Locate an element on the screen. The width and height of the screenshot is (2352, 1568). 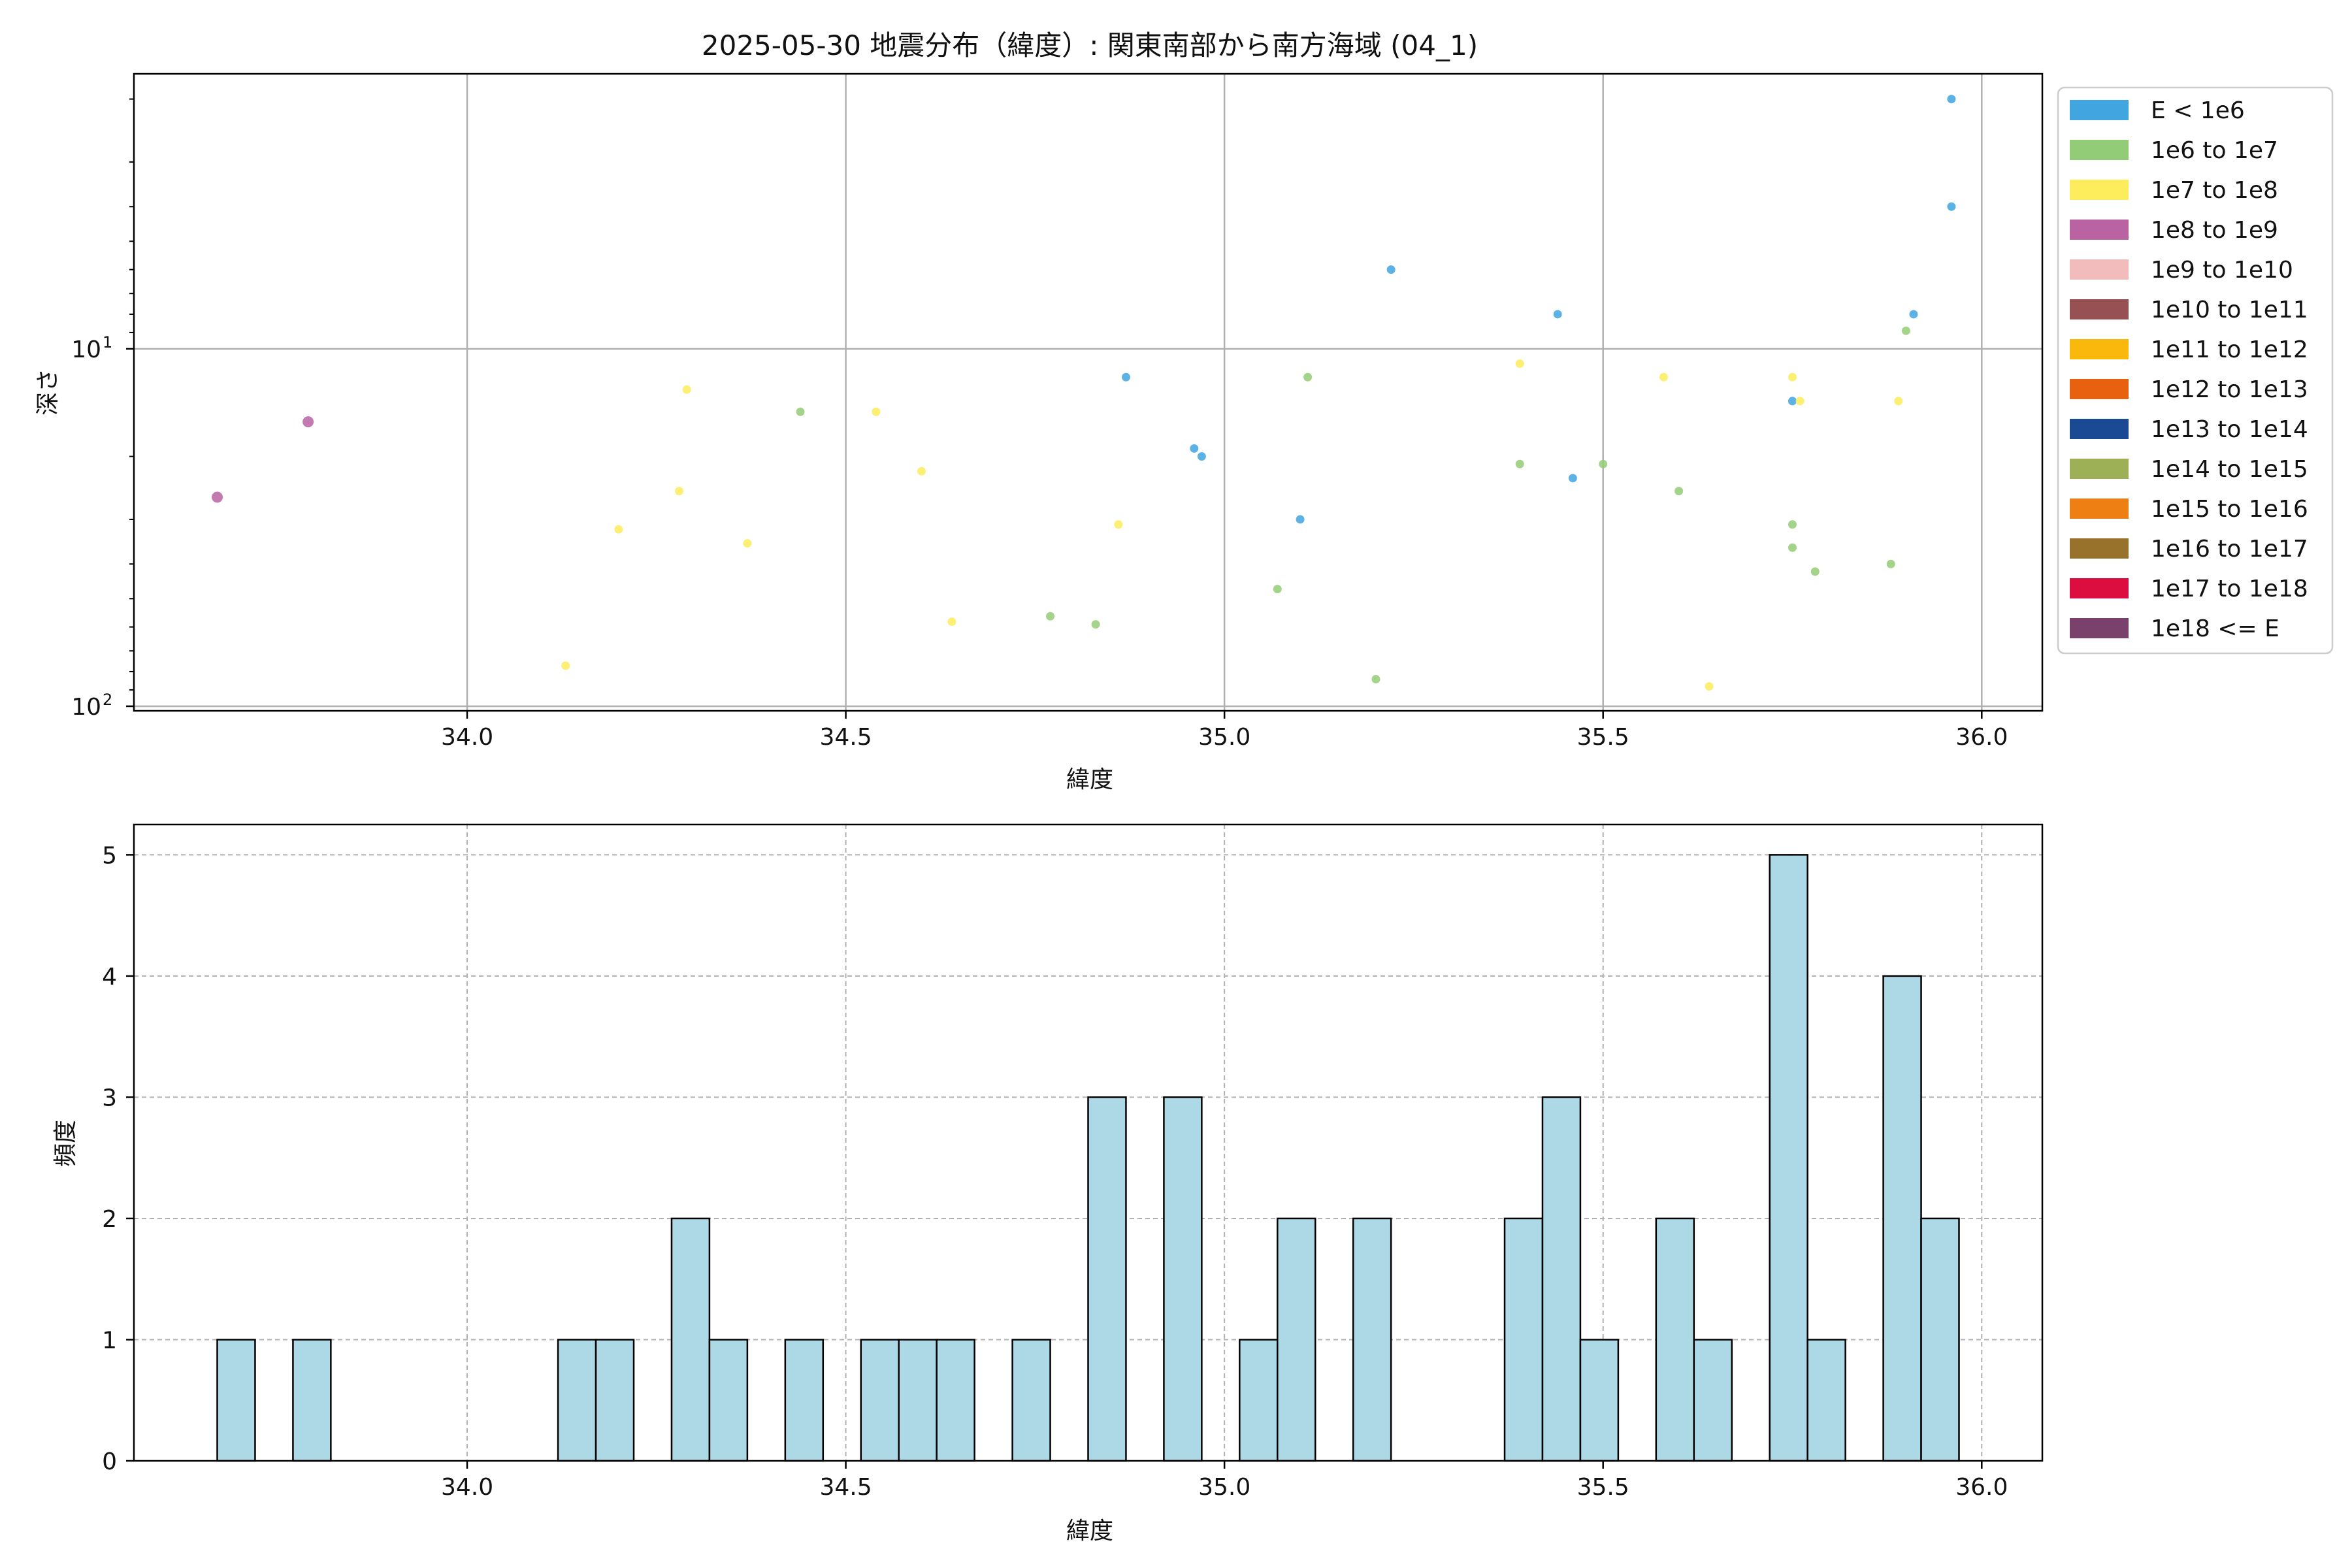
histogram-y-tick-label: 5 is located at coordinates (109, 855).